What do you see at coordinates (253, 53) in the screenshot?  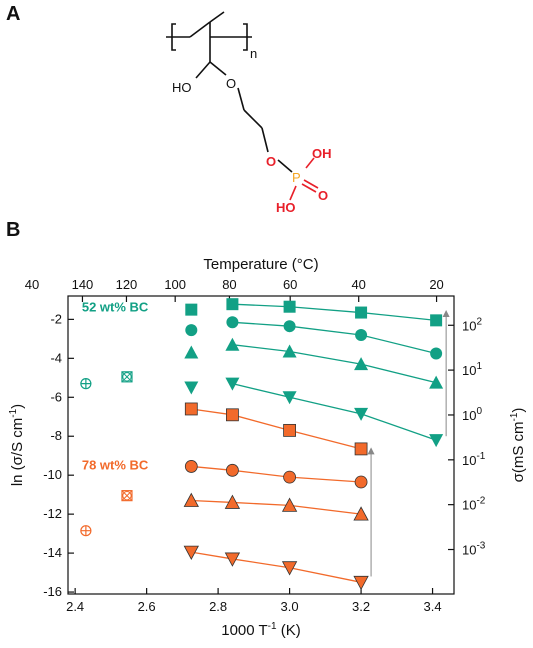 I see `subscript-n: n` at bounding box center [253, 53].